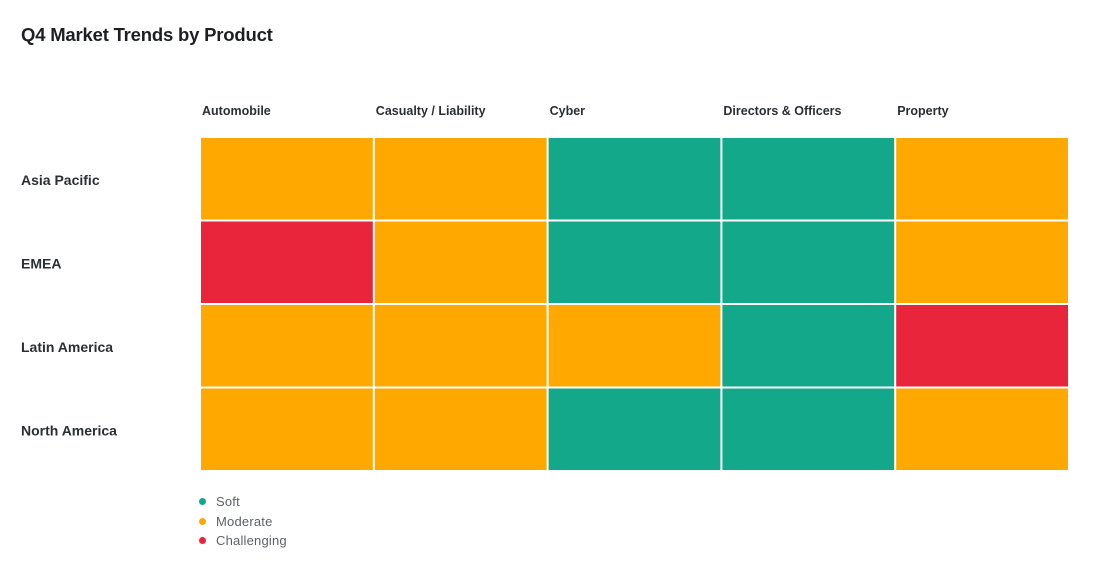 Image resolution: width=1101 pixels, height=588 pixels. I want to click on column-label: Automobile, so click(236, 111).